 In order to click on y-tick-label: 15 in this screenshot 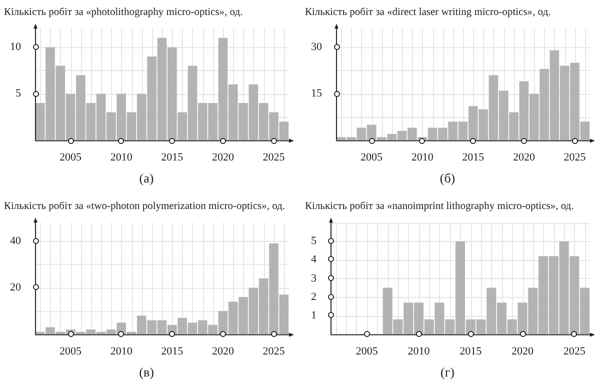, I will do `click(316, 94)`.